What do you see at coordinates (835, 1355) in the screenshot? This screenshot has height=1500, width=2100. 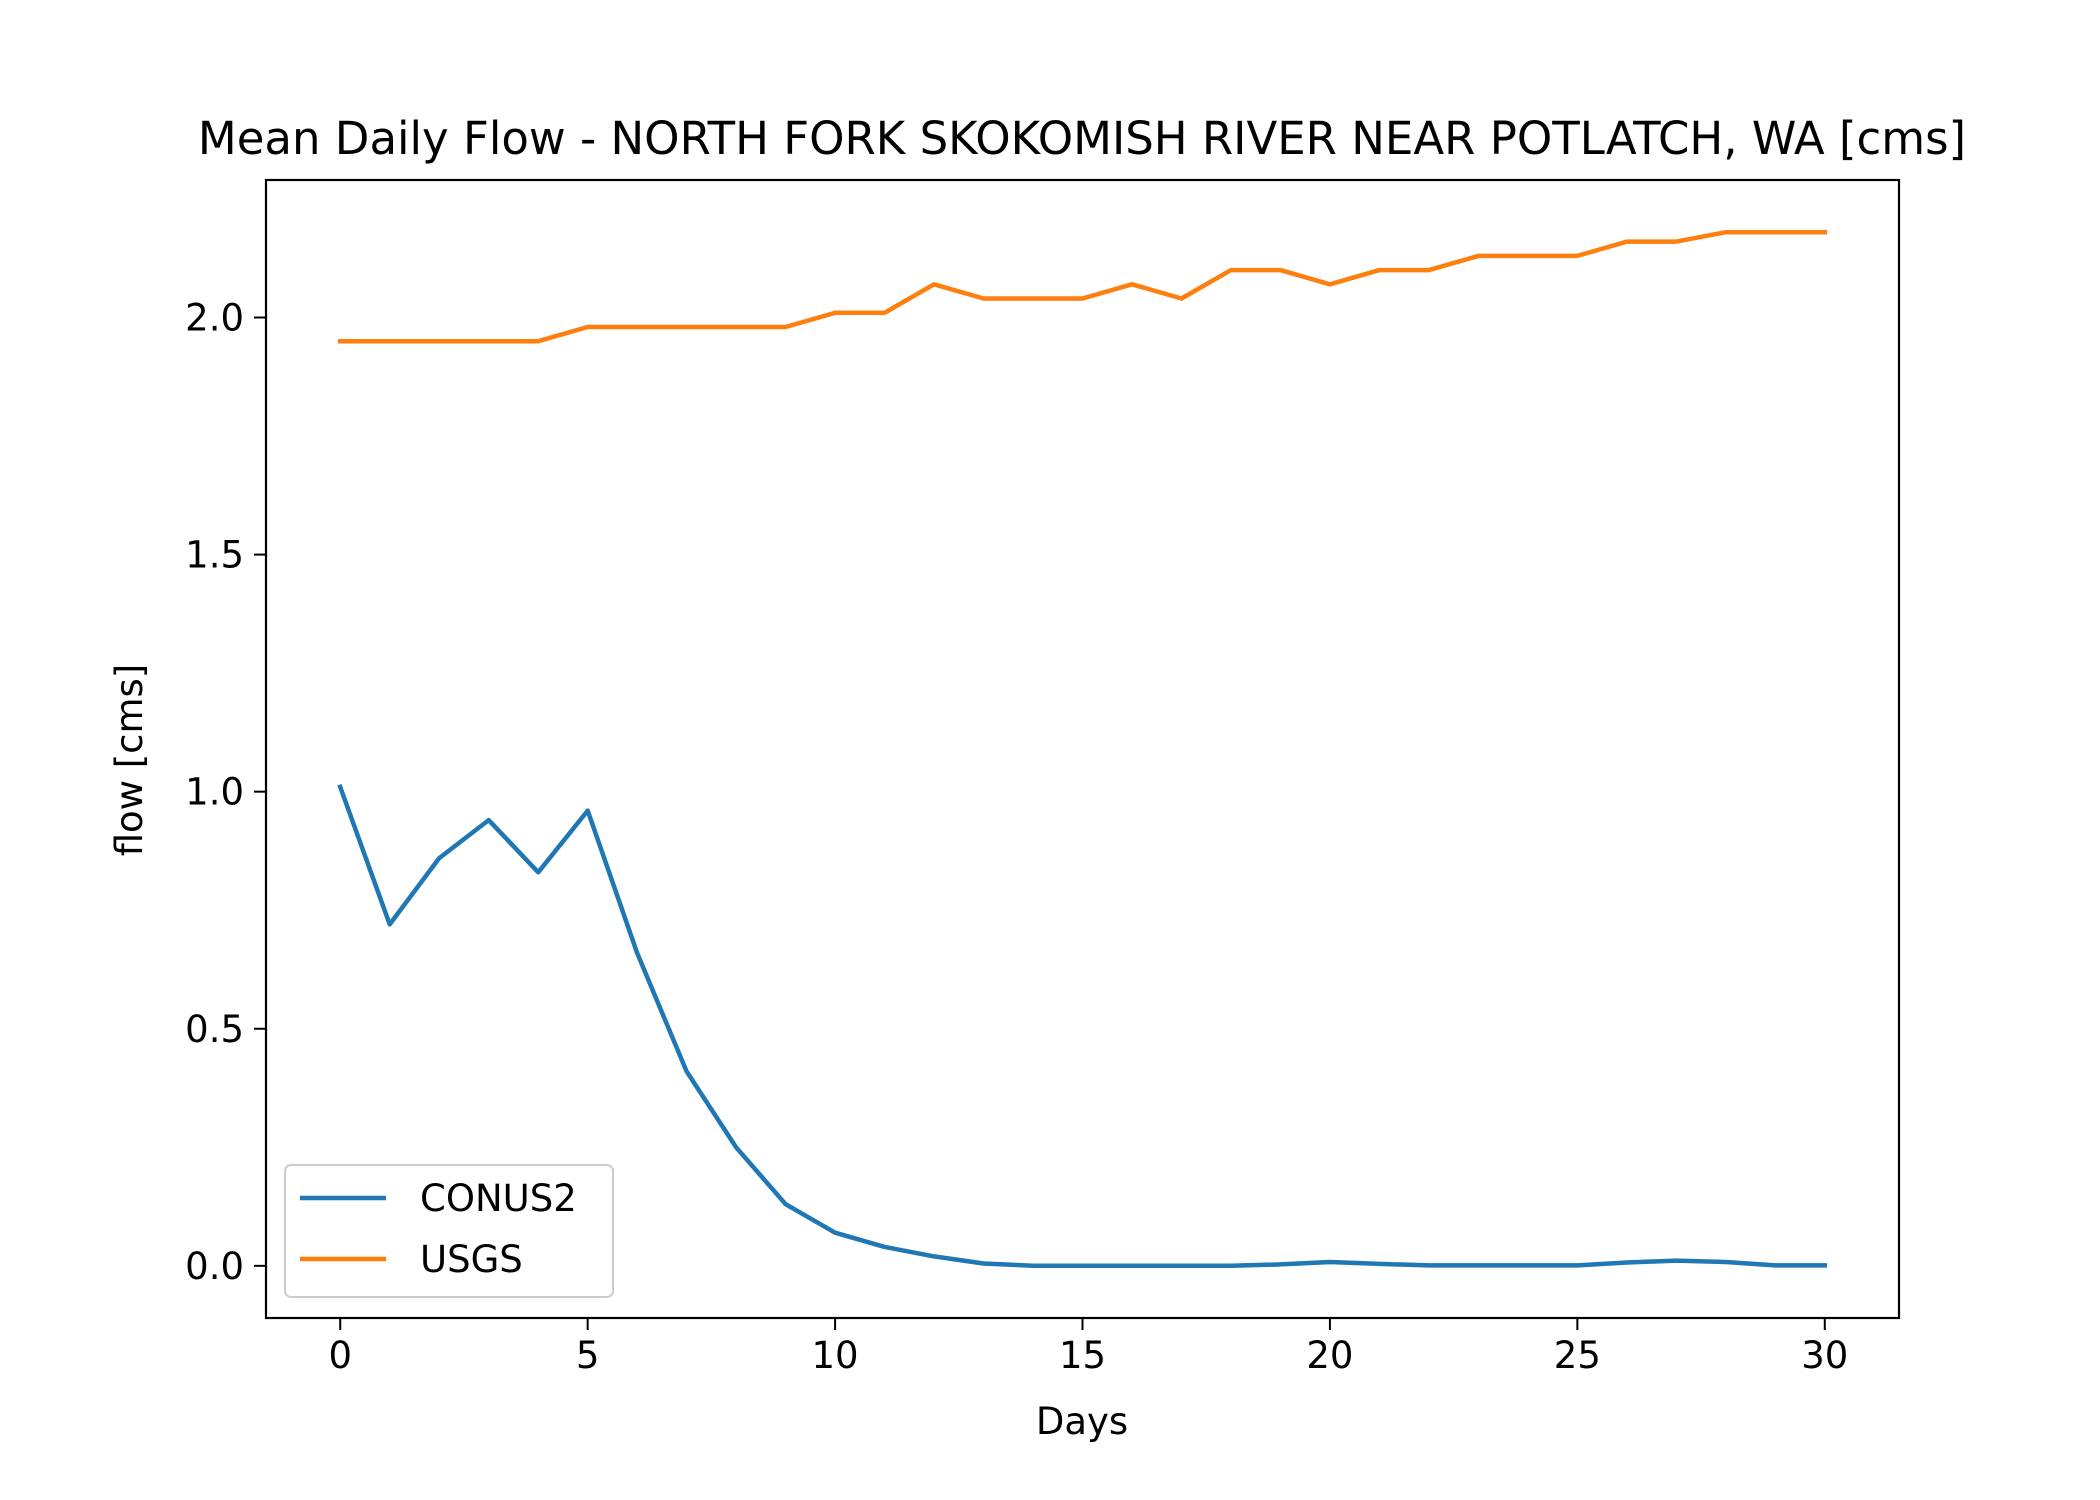 I see `x-tick-label: 10` at bounding box center [835, 1355].